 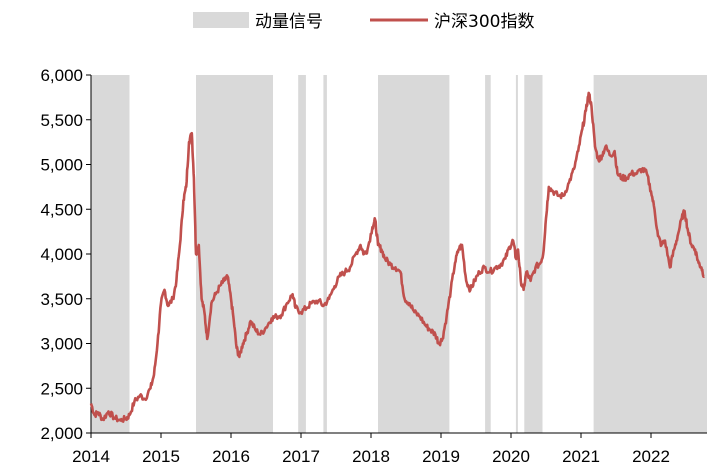 I want to click on legend-swatch-signal, so click(x=221, y=20).